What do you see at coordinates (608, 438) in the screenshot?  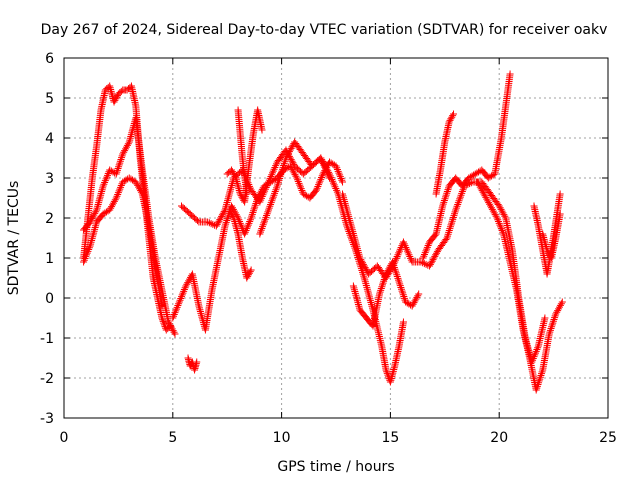 I see `x-tick-label: 25` at bounding box center [608, 438].